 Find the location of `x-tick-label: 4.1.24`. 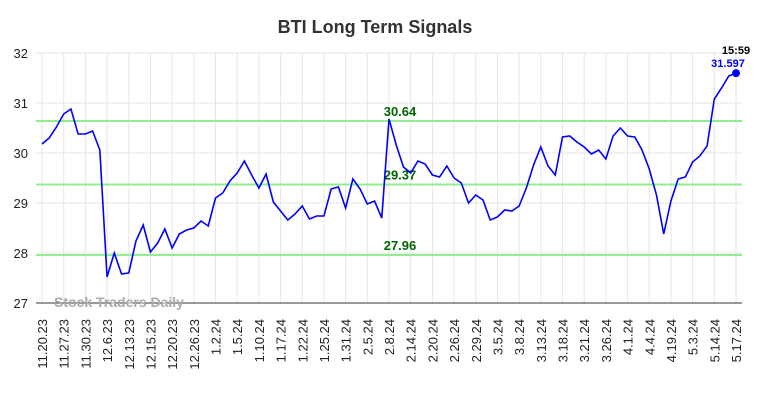

x-tick-label: 4.1.24 is located at coordinates (628, 337).